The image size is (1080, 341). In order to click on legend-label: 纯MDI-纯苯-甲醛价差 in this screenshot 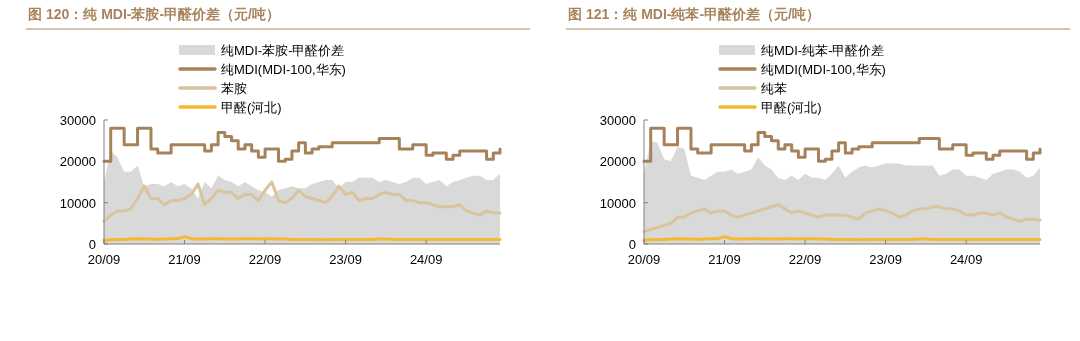, I will do `click(823, 50)`.